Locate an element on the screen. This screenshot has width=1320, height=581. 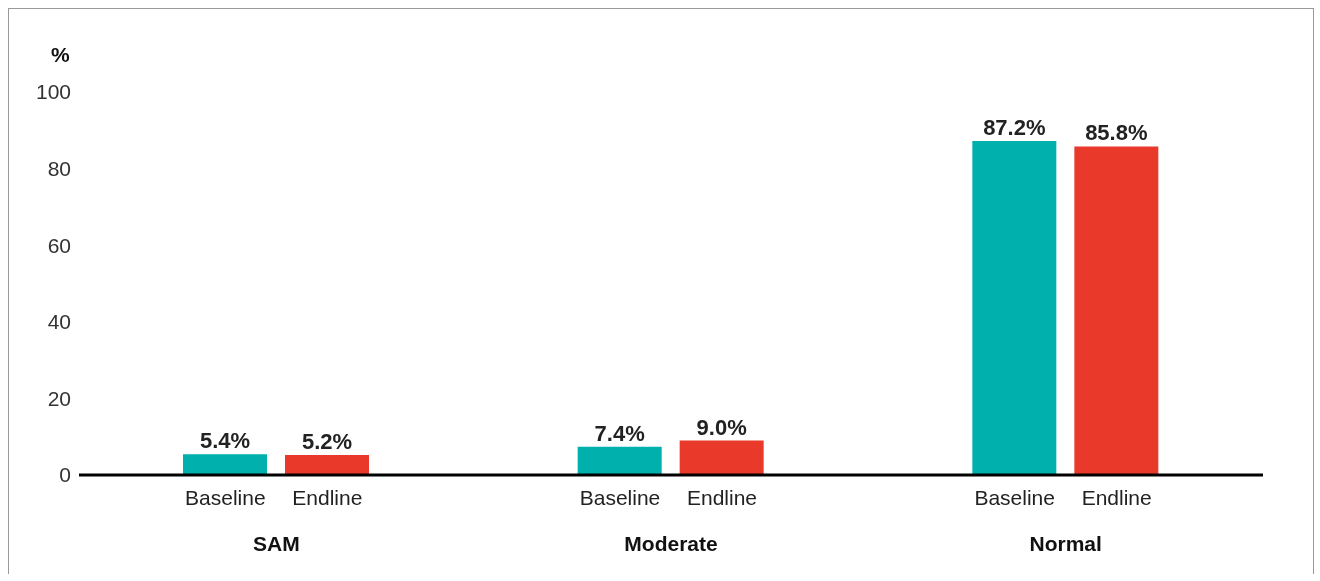
y-tick-label: 0 is located at coordinates (65, 475).